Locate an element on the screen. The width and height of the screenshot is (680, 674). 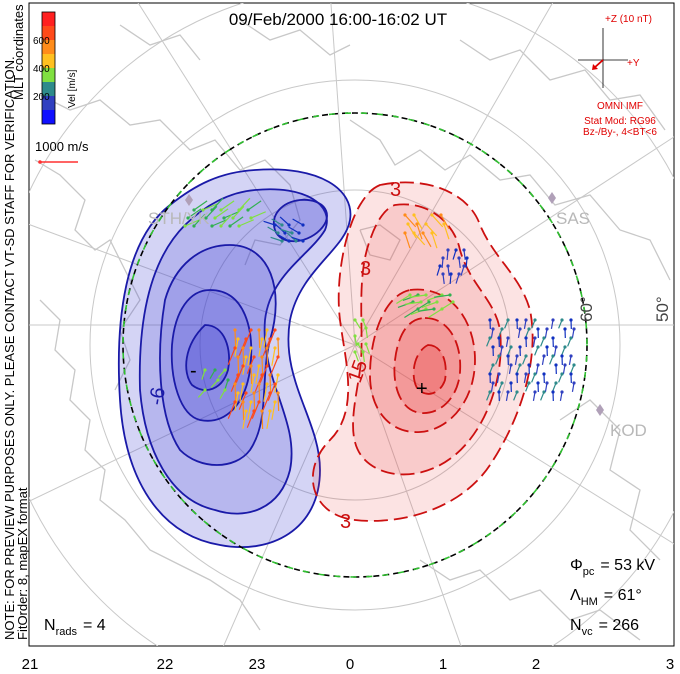
contour-label-positive-3b: 3 is located at coordinates (365, 269).